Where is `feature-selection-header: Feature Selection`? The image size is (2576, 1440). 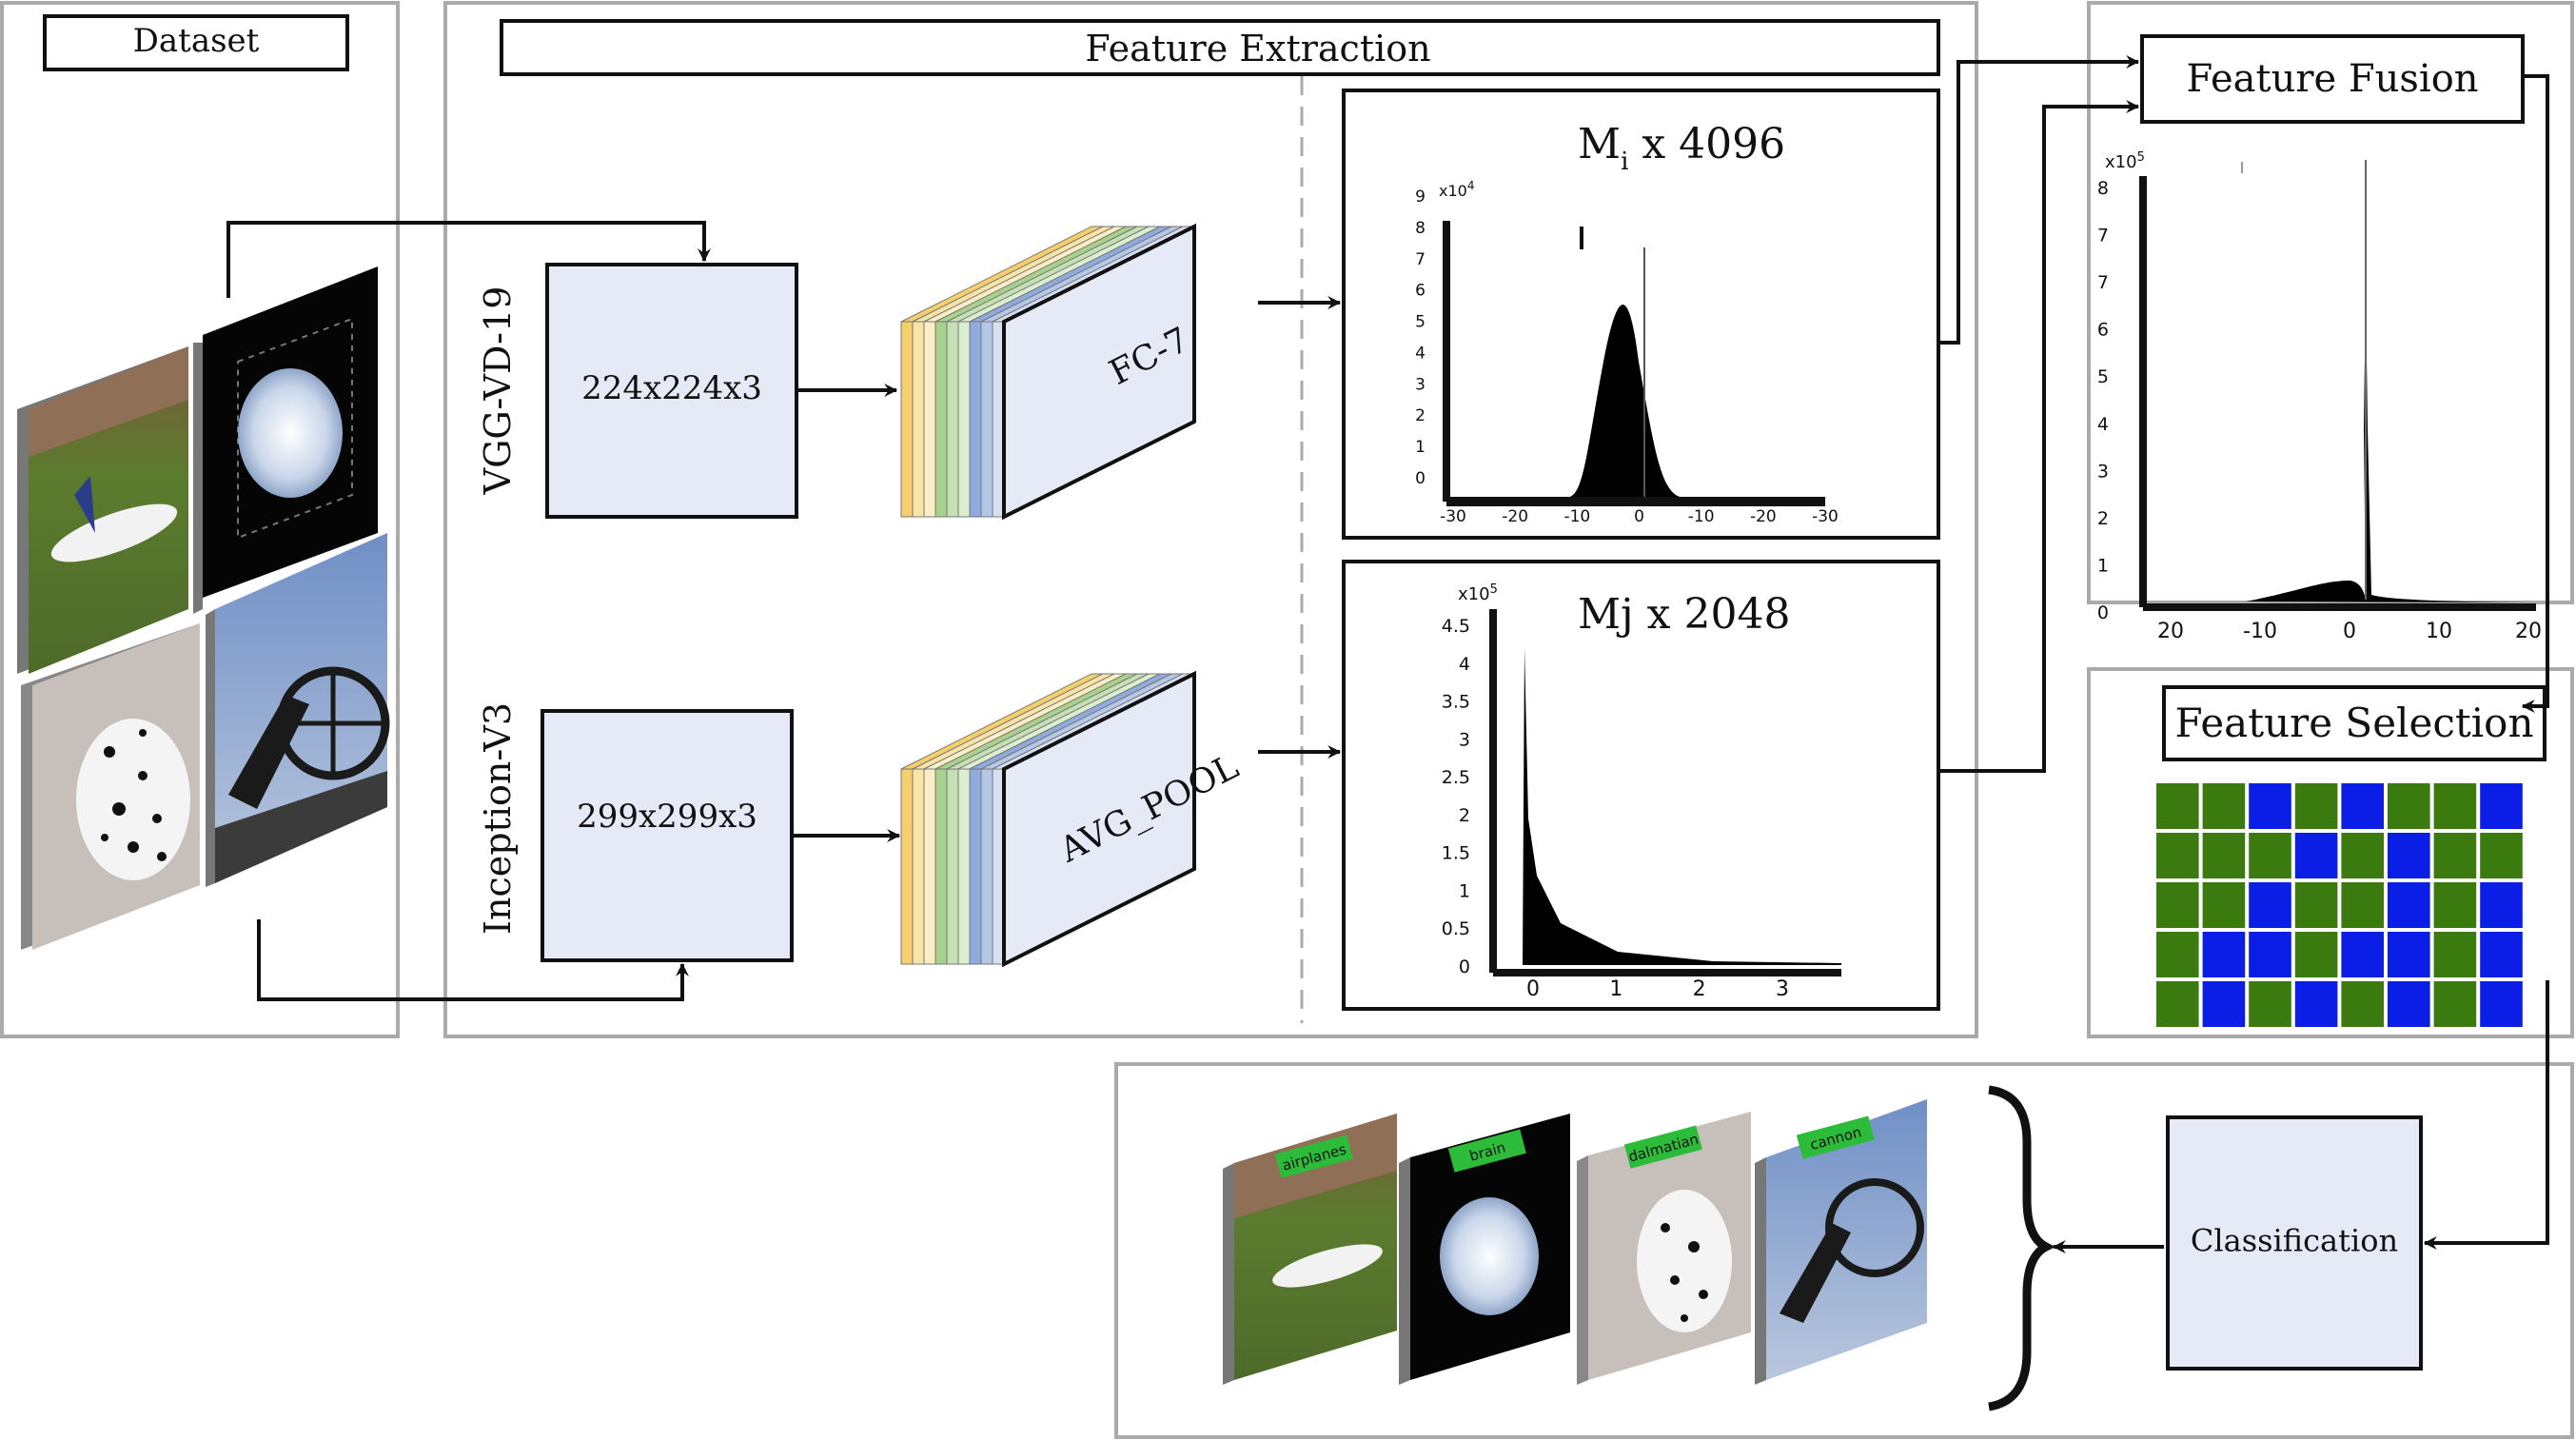
feature-selection-header: Feature Selection is located at coordinates (2354, 723).